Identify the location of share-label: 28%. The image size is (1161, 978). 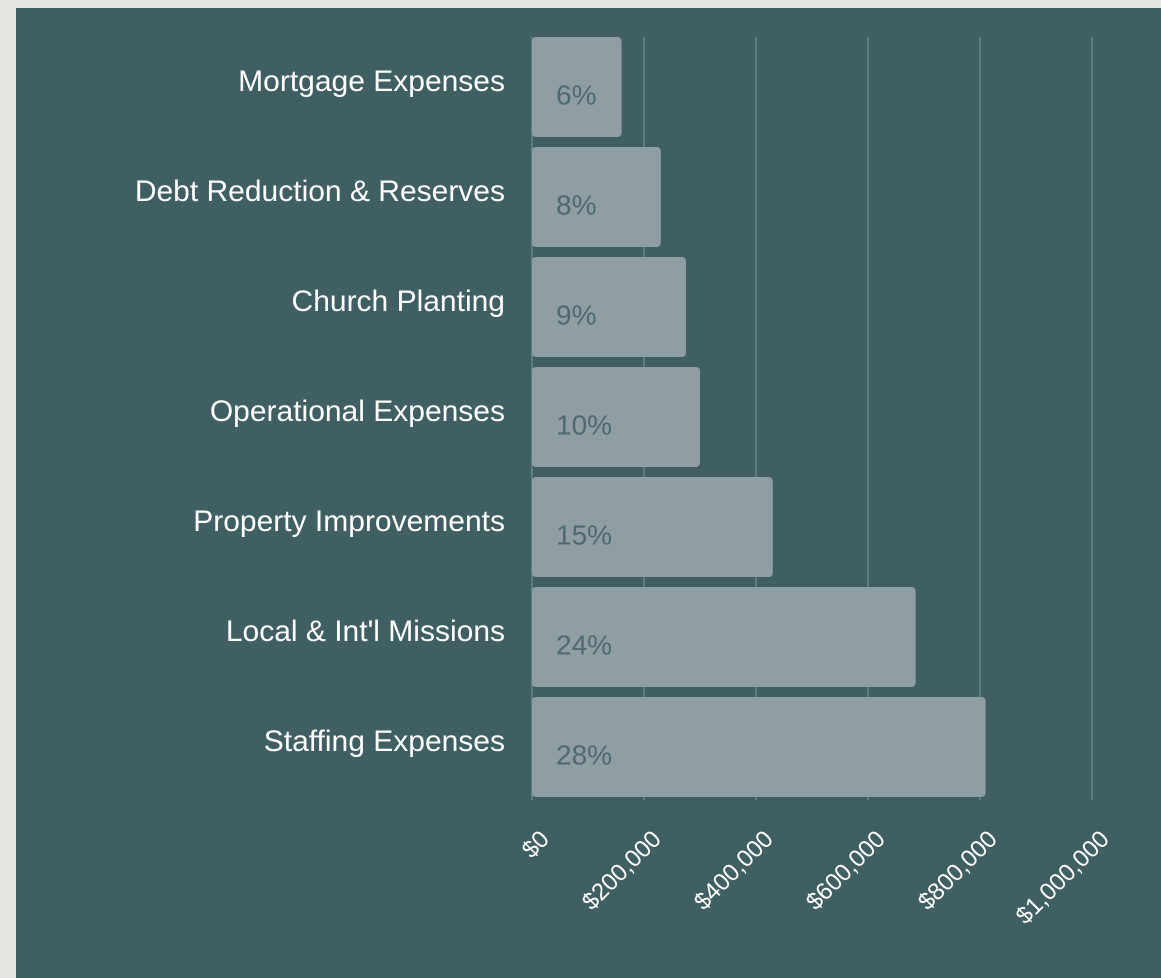
(584, 754).